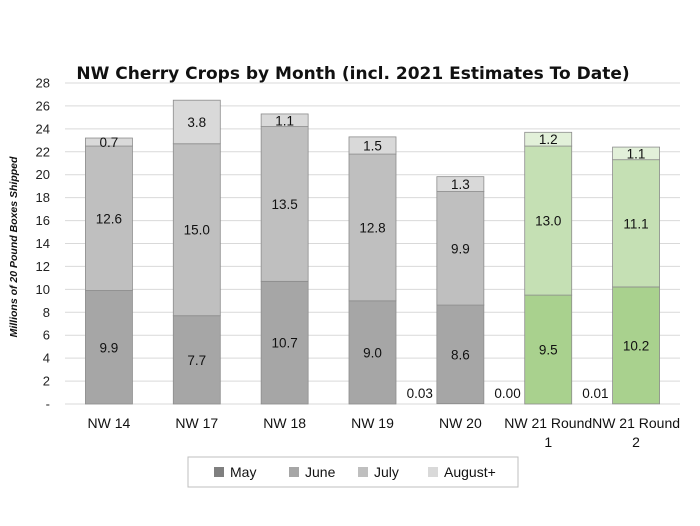 This screenshot has height=526, width=700. What do you see at coordinates (43, 197) in the screenshot?
I see `y-tick-label: 18` at bounding box center [43, 197].